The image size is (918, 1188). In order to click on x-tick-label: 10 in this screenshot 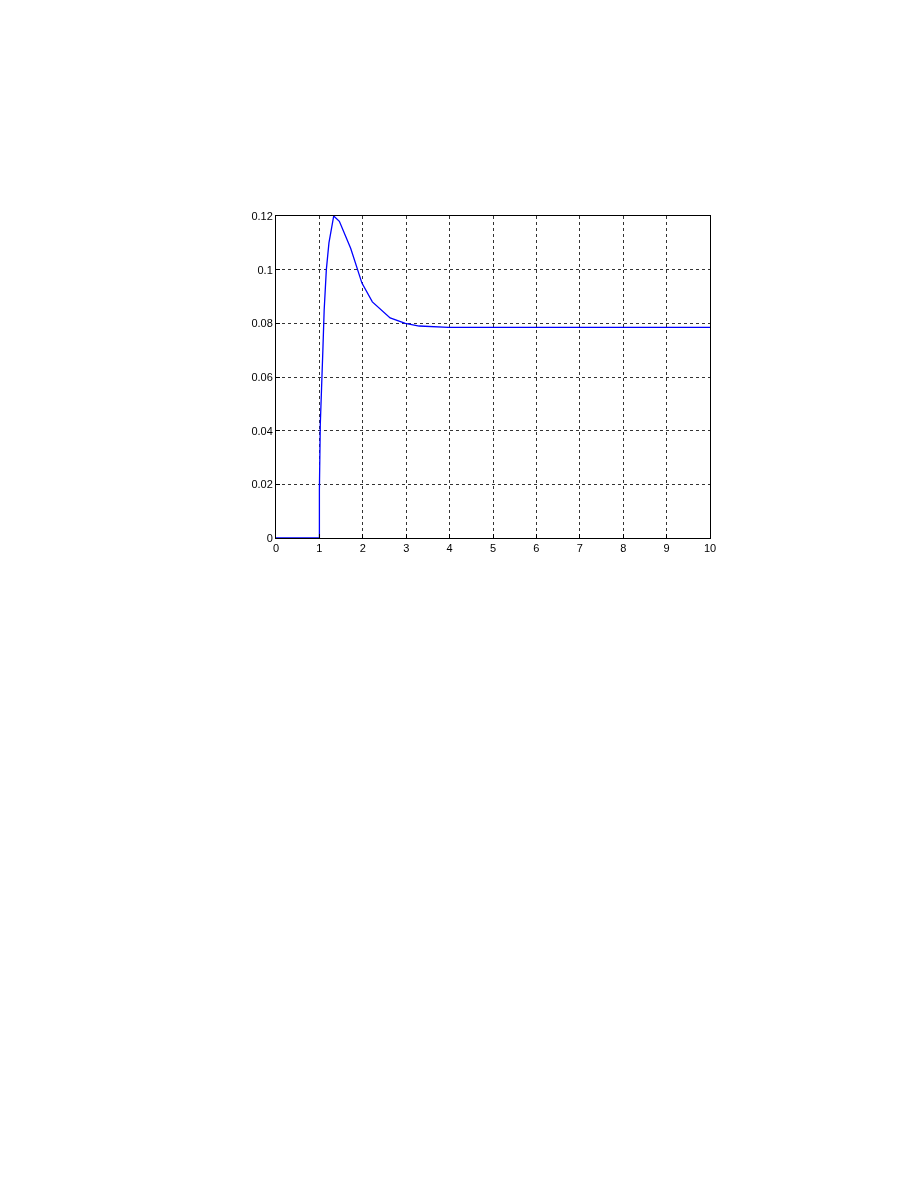, I will do `click(710, 548)`.